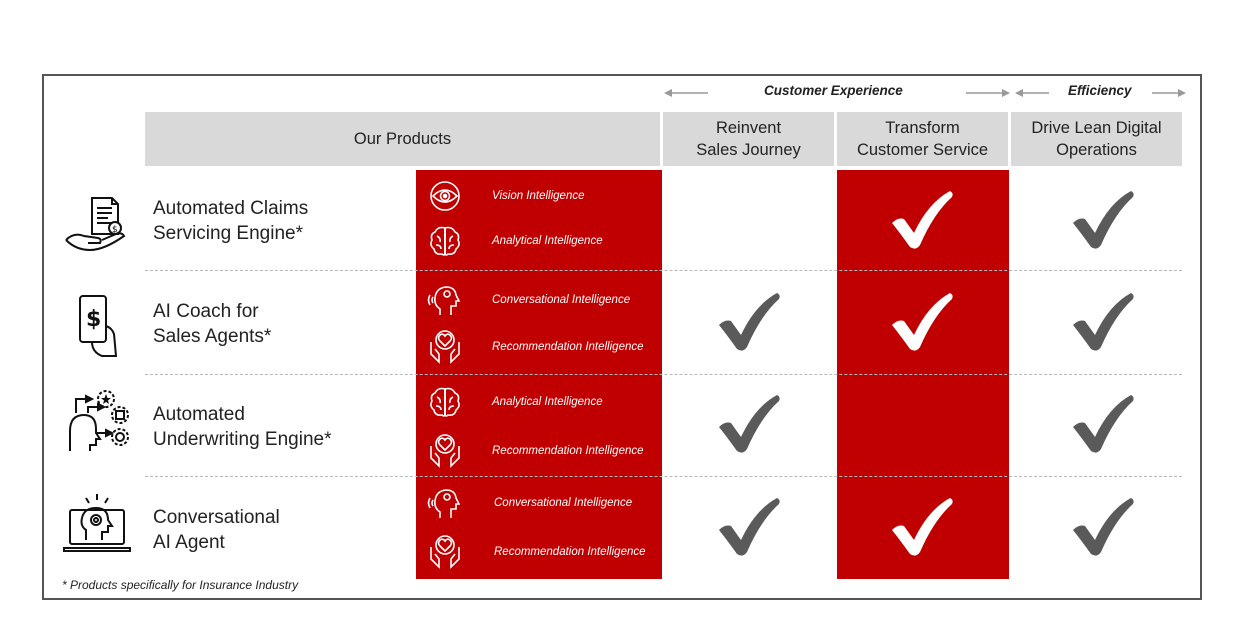  What do you see at coordinates (231, 221) in the screenshot?
I see `product-name-claims: Automated Claims Servicing Engine*` at bounding box center [231, 221].